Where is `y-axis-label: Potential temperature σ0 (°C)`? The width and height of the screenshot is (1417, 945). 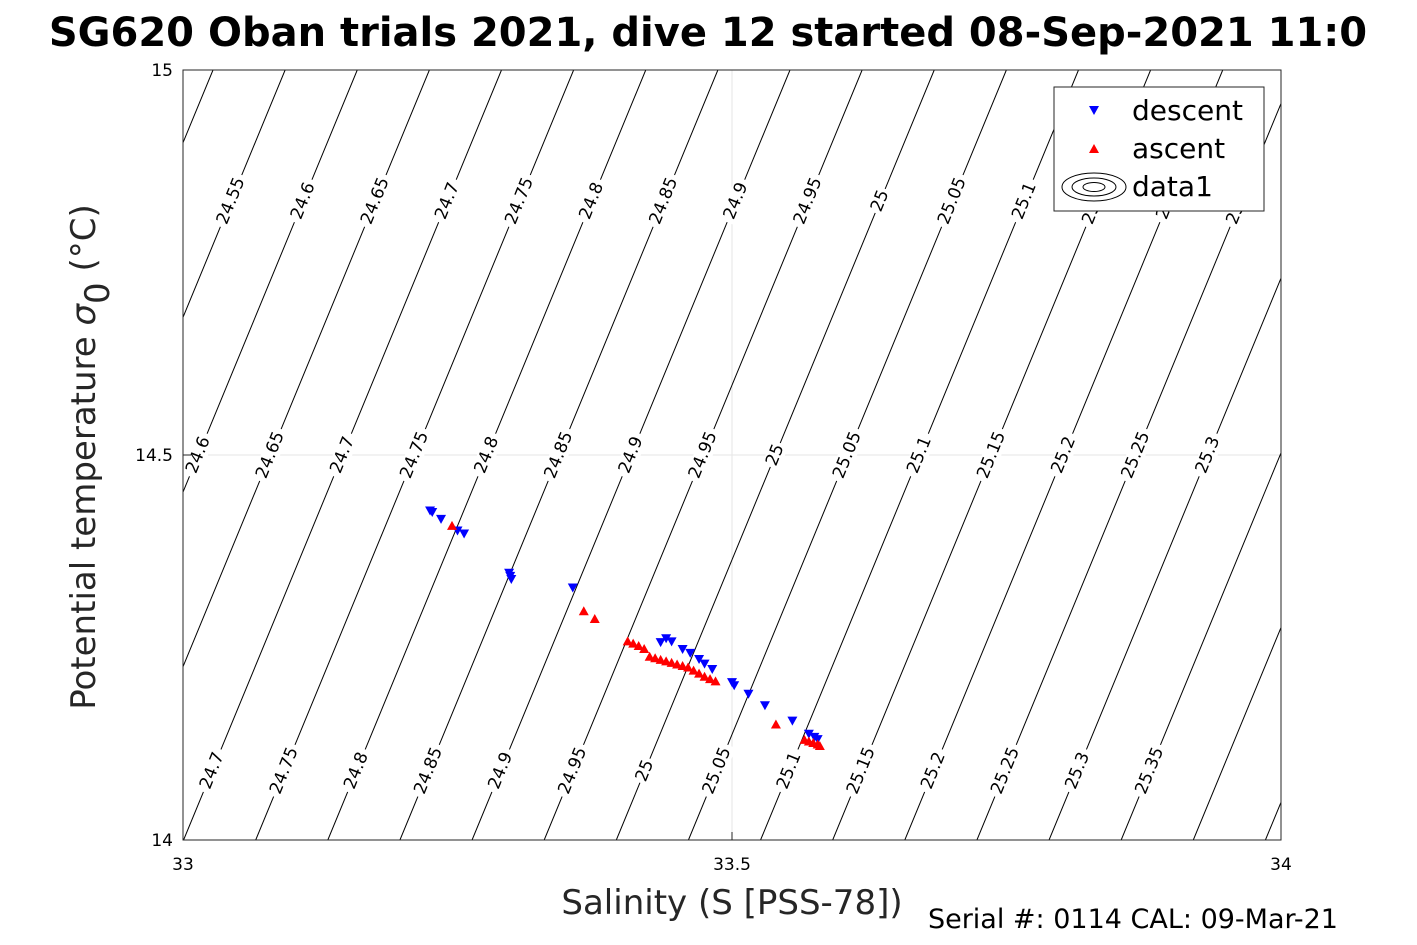
y-axis-label: Potential temperature σ0 (°C) is located at coordinates (91, 457).